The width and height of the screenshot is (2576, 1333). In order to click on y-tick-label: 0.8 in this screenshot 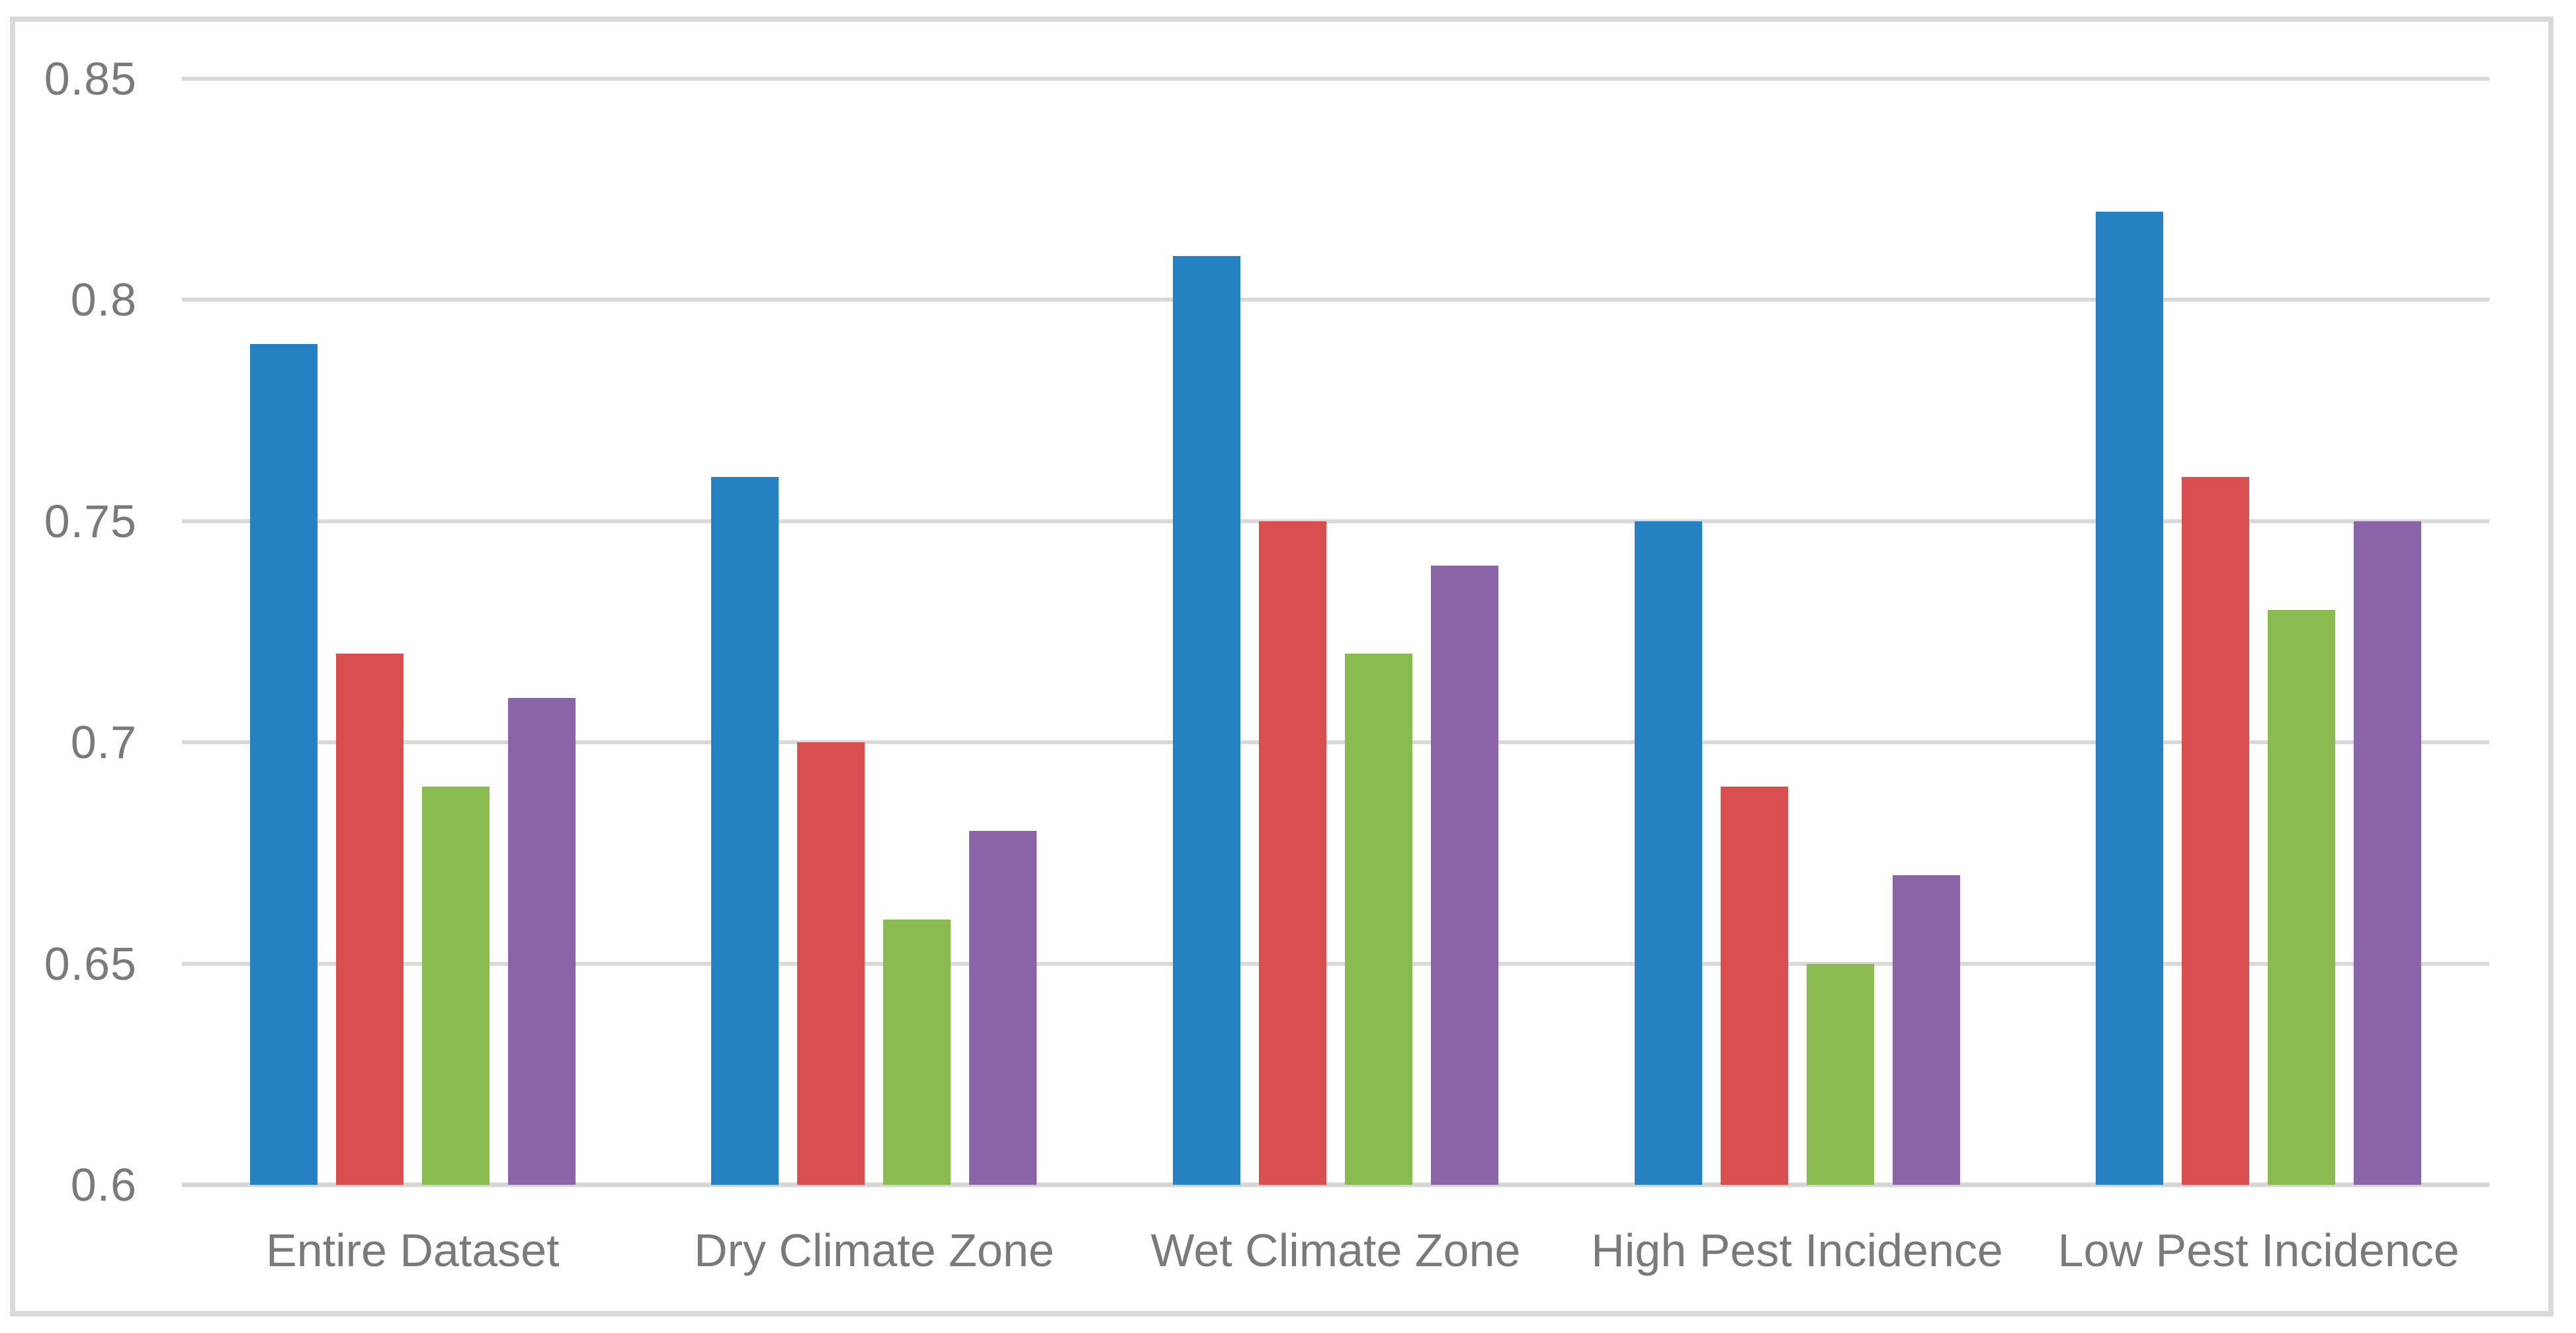, I will do `click(103, 300)`.